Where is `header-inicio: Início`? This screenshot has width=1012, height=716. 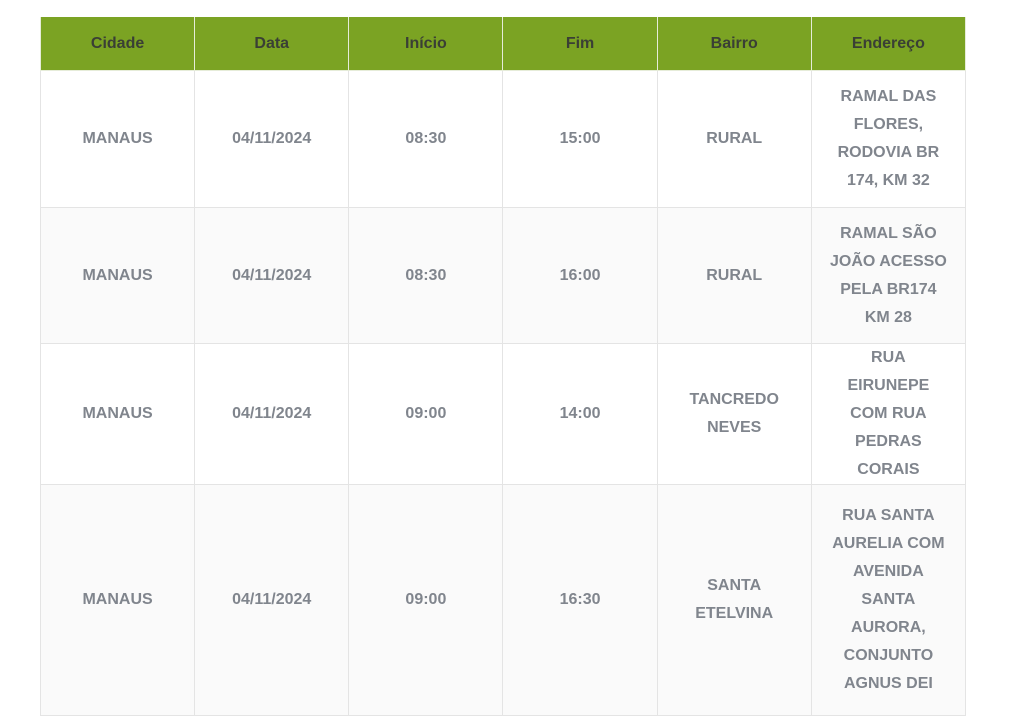
header-inicio: Início is located at coordinates (426, 44).